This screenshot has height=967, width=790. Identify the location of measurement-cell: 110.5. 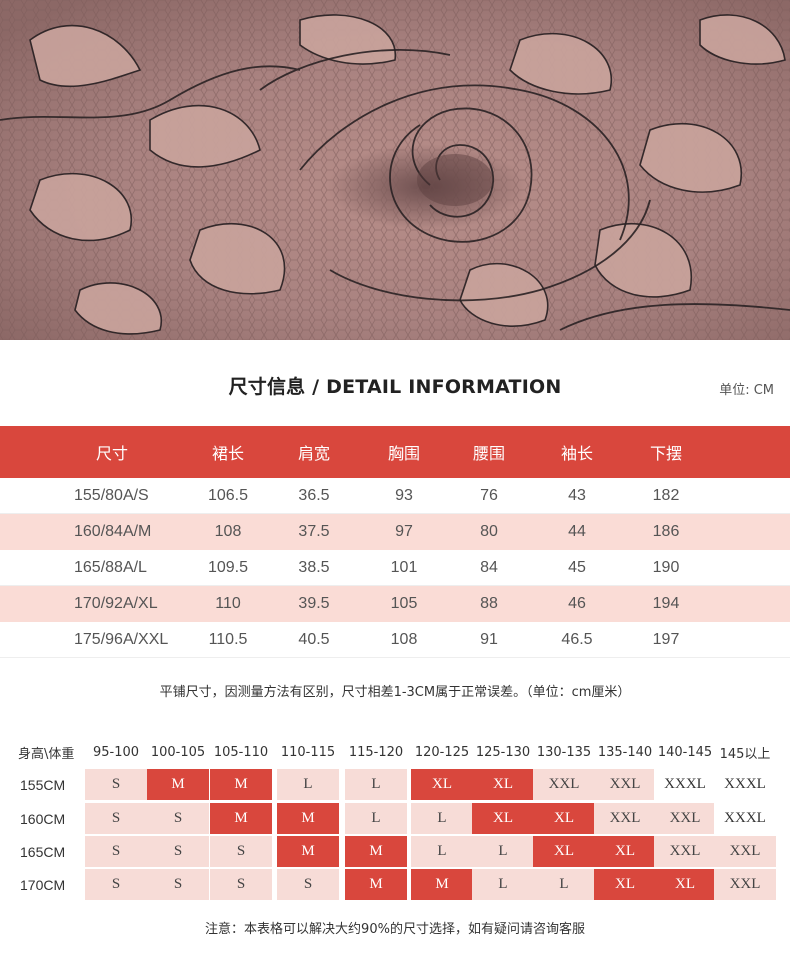
(228, 639).